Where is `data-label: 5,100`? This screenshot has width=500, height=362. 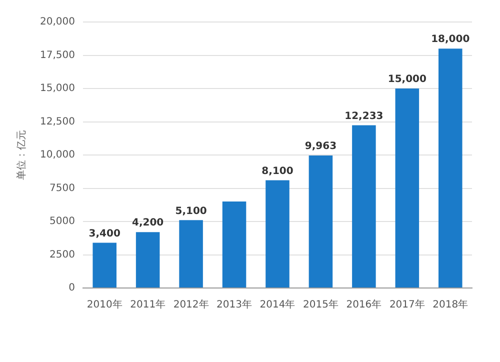
data-label: 5,100 is located at coordinates (191, 211).